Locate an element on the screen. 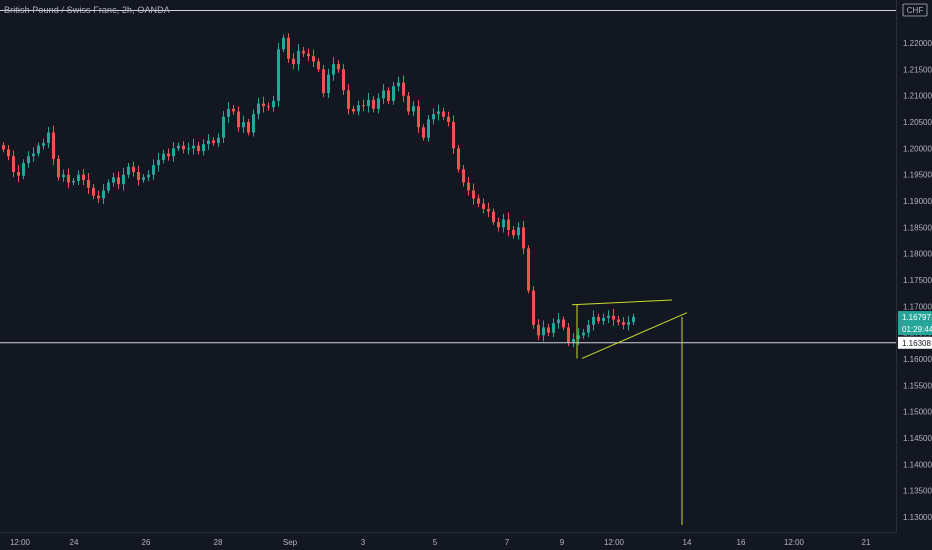 Image resolution: width=932 pixels, height=550 pixels. x-tick-label: 14 is located at coordinates (687, 542).